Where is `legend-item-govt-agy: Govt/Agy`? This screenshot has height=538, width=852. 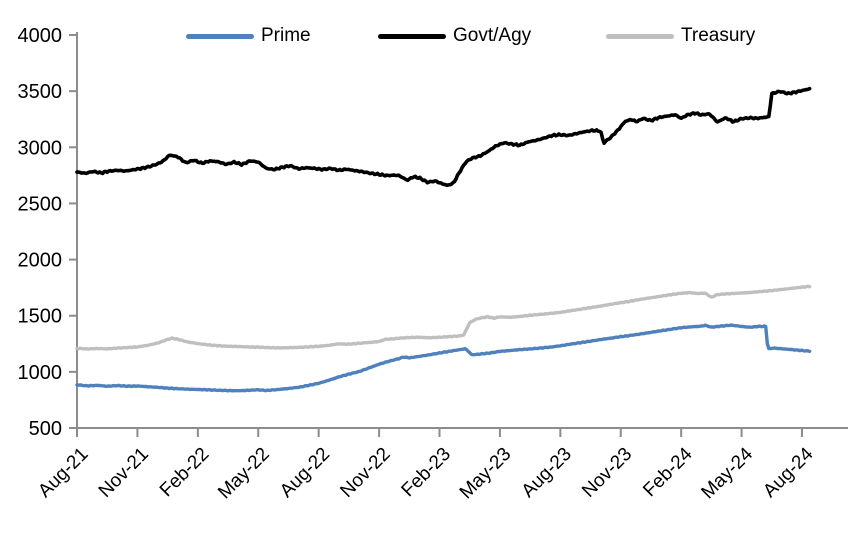
legend-item-govt-agy: Govt/Agy is located at coordinates (454, 36).